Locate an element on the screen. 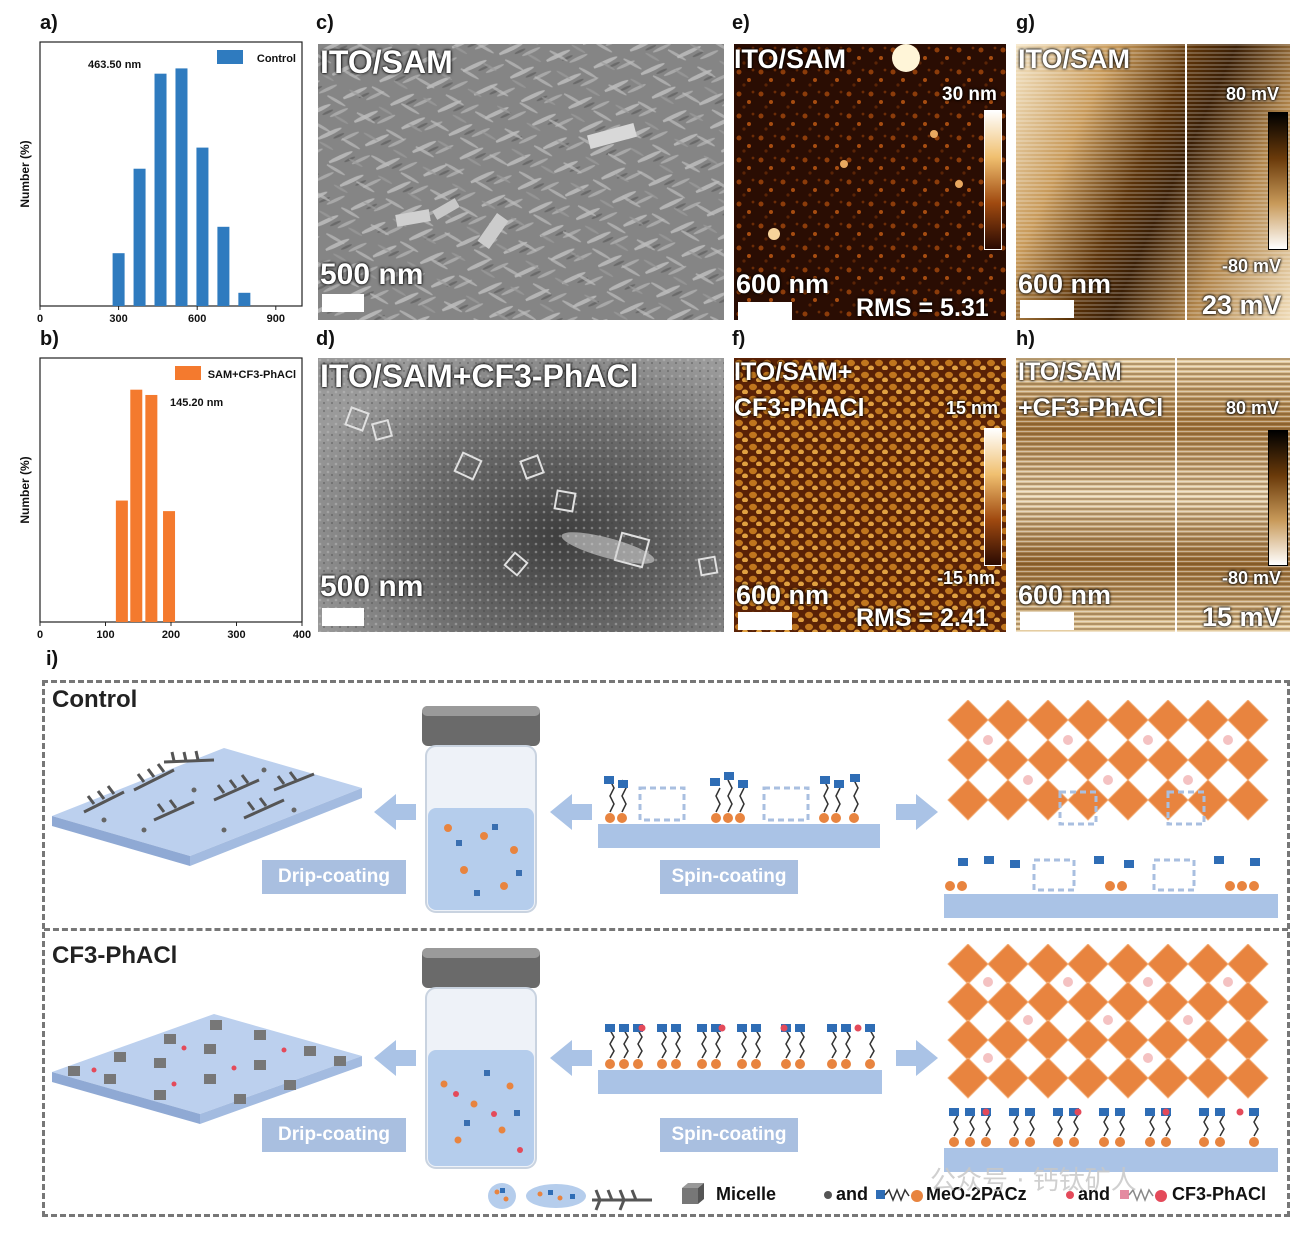  drip-coating-label-control: Drip-coating is located at coordinates (334, 877).